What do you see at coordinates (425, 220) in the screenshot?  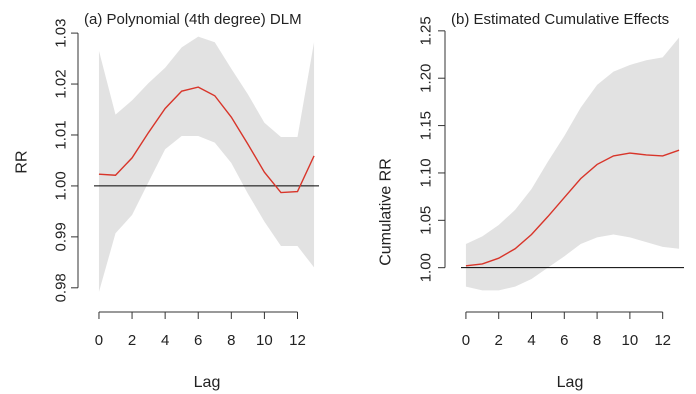 I see `y-tick-label: 1.05` at bounding box center [425, 220].